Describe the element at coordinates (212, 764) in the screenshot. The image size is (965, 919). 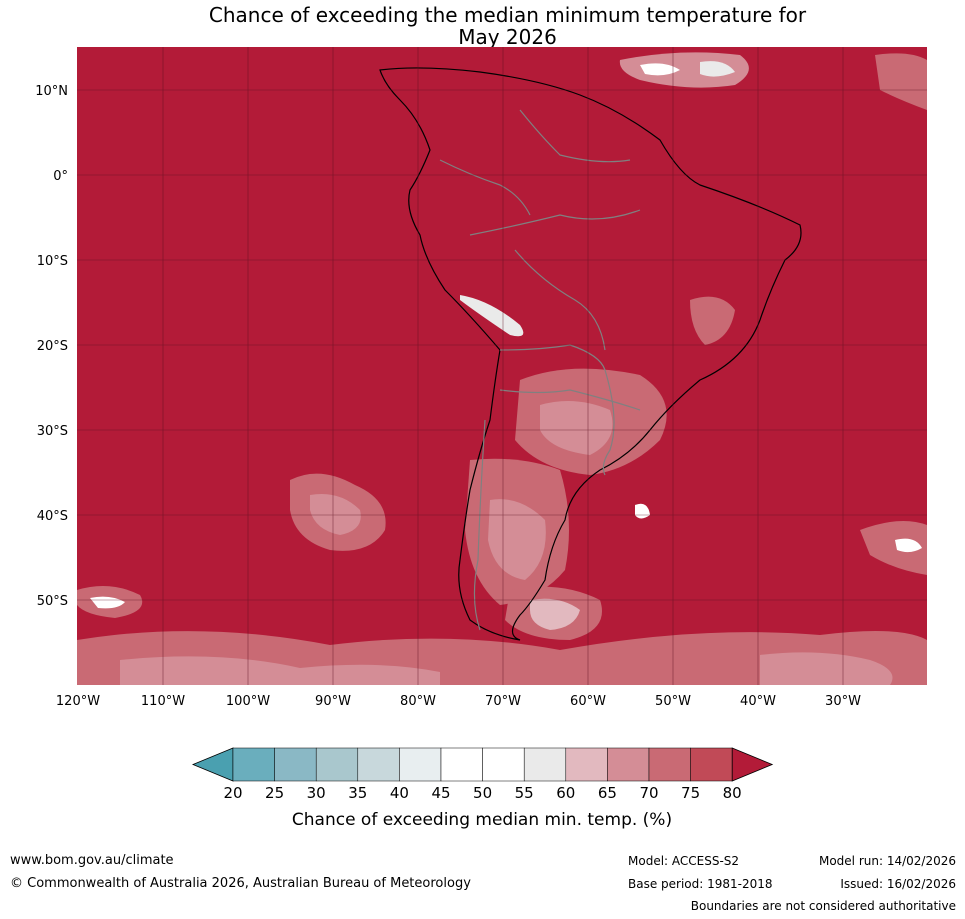
I see `colorbar-arrow-low` at that location.